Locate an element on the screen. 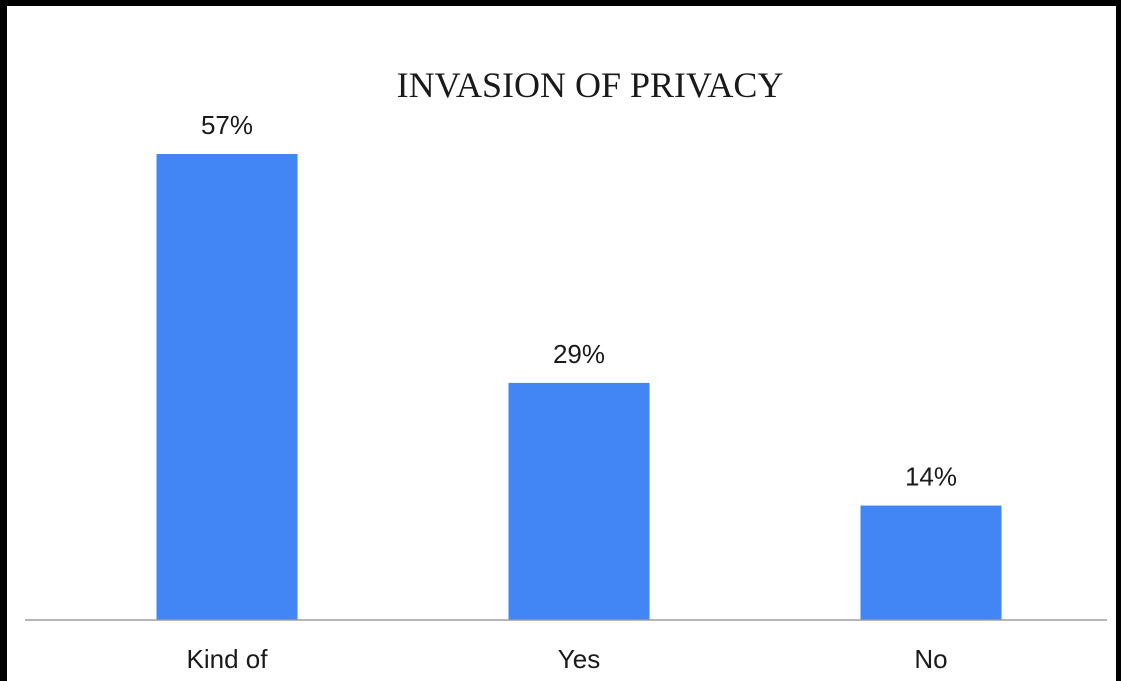  x-tick-label-kind-of: Kind of is located at coordinates (228, 659).